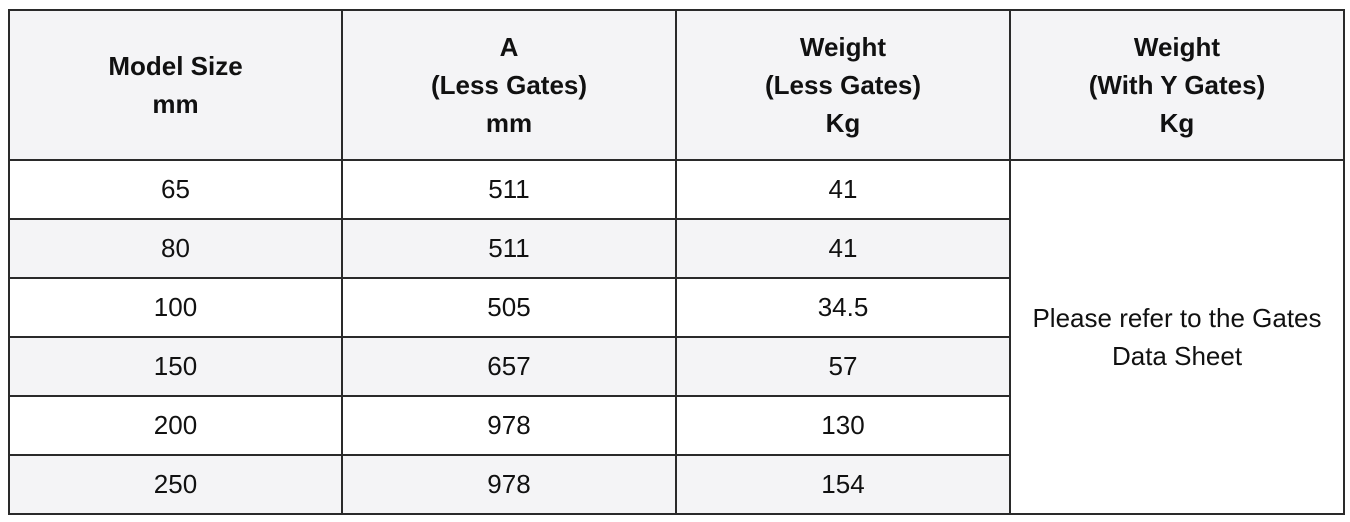  I want to click on model-size-cell: 200, so click(175, 425).